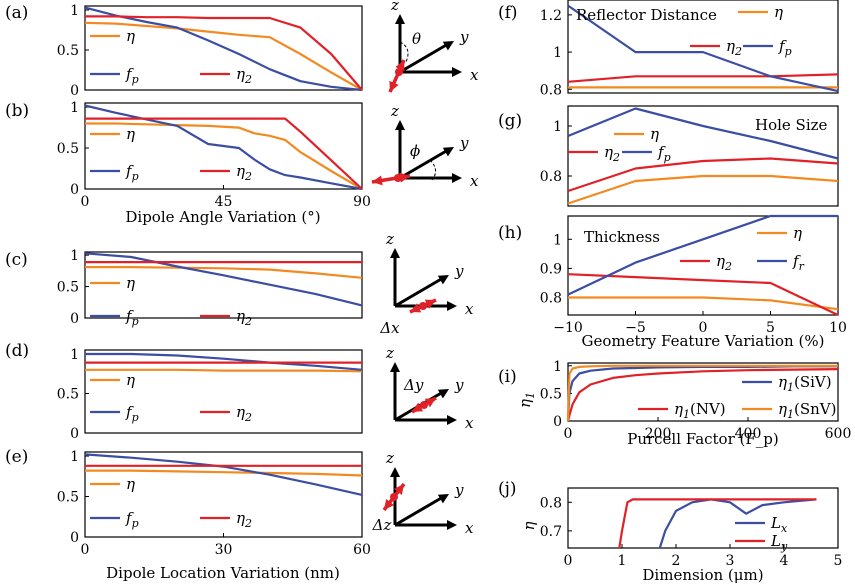  What do you see at coordinates (551, 532) in the screenshot?
I see `ytick-label-j: 0.7` at bounding box center [551, 532].